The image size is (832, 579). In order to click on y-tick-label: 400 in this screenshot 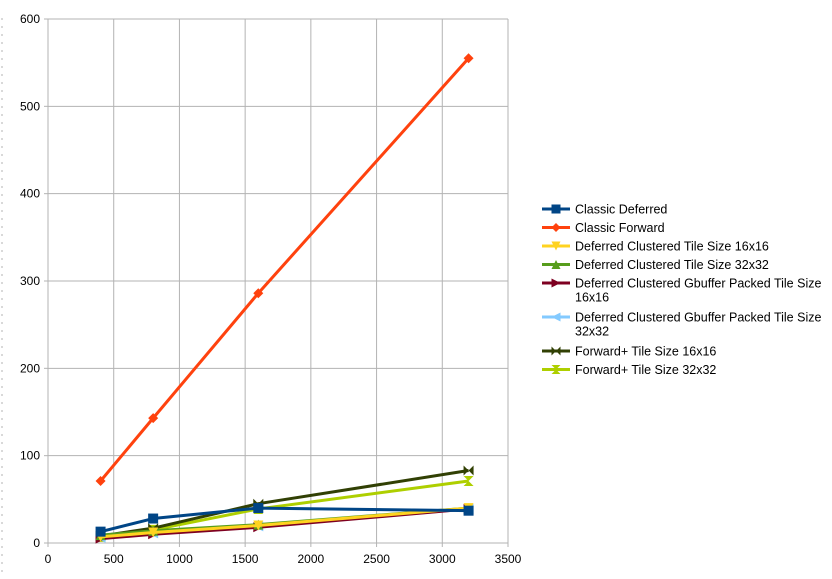, I will do `click(30, 194)`.